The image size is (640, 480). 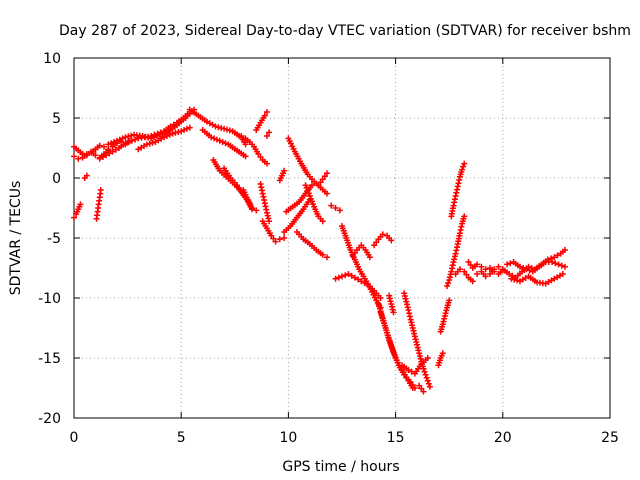 I want to click on y-tick-label: 0, so click(x=56, y=179).